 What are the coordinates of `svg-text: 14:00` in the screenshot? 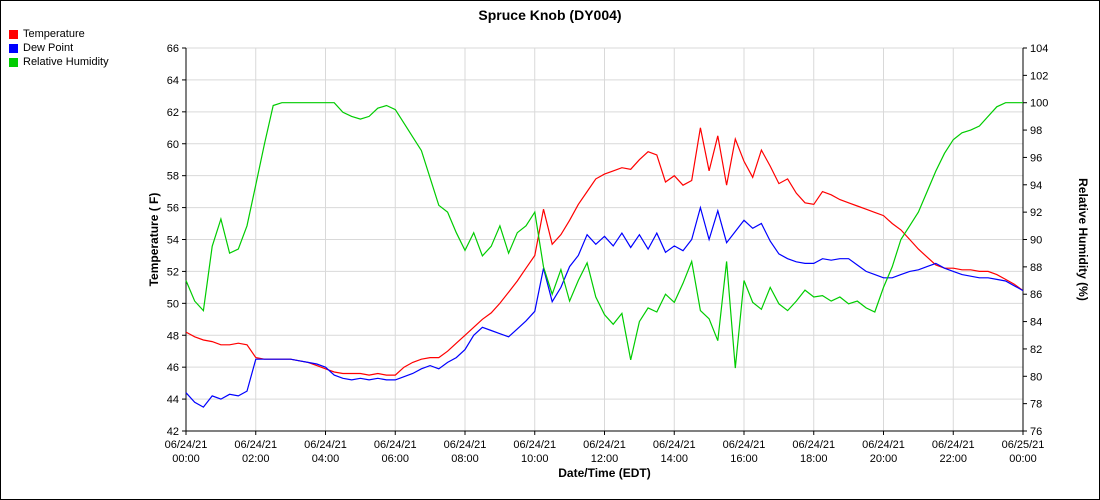 It's located at (674, 459).